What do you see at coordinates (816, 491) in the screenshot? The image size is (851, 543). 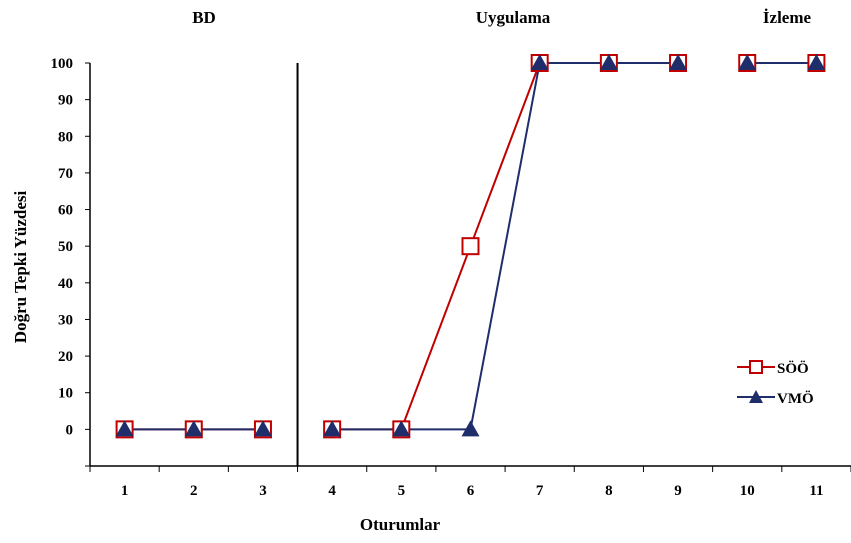 I see `x-tick-label: 11` at bounding box center [816, 491].